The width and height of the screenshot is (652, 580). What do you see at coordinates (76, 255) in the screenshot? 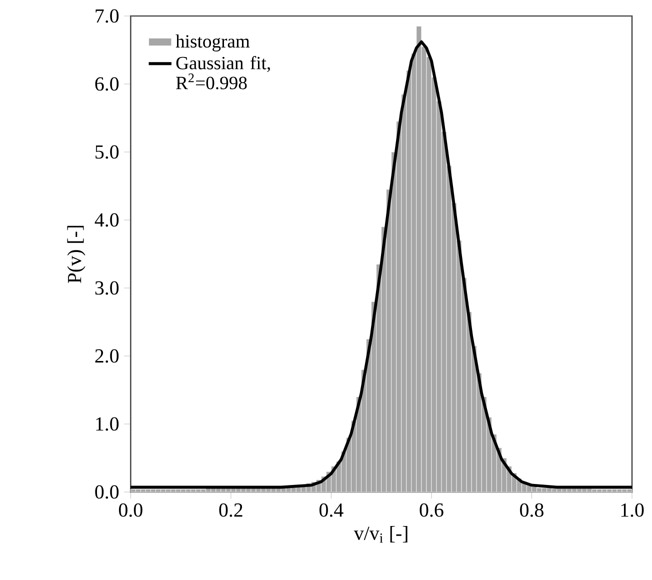
I see `y-axis-title: P(v) [-]` at bounding box center [76, 255].